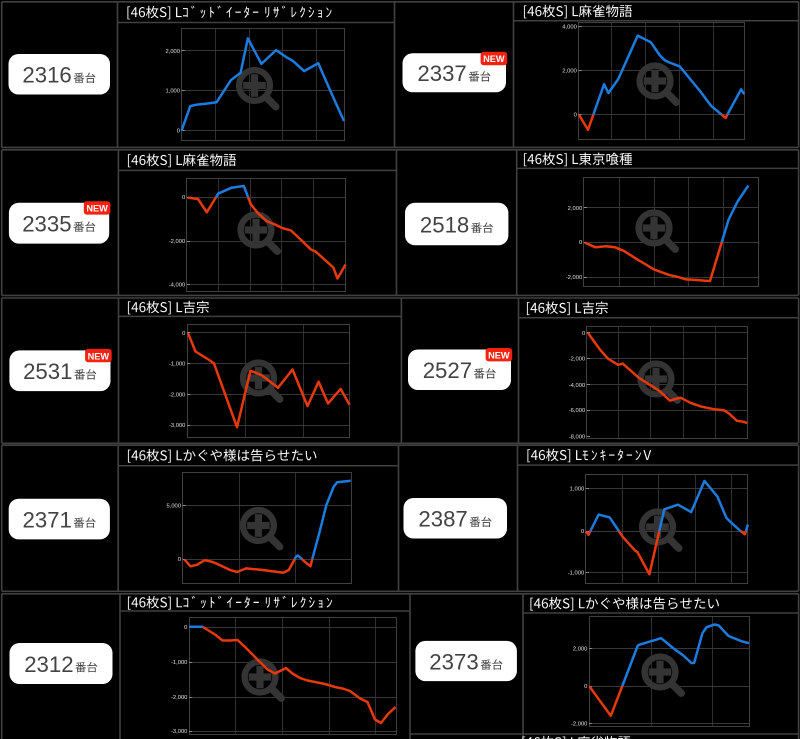  I want to click on svg-text: 5,000, so click(173, 507).